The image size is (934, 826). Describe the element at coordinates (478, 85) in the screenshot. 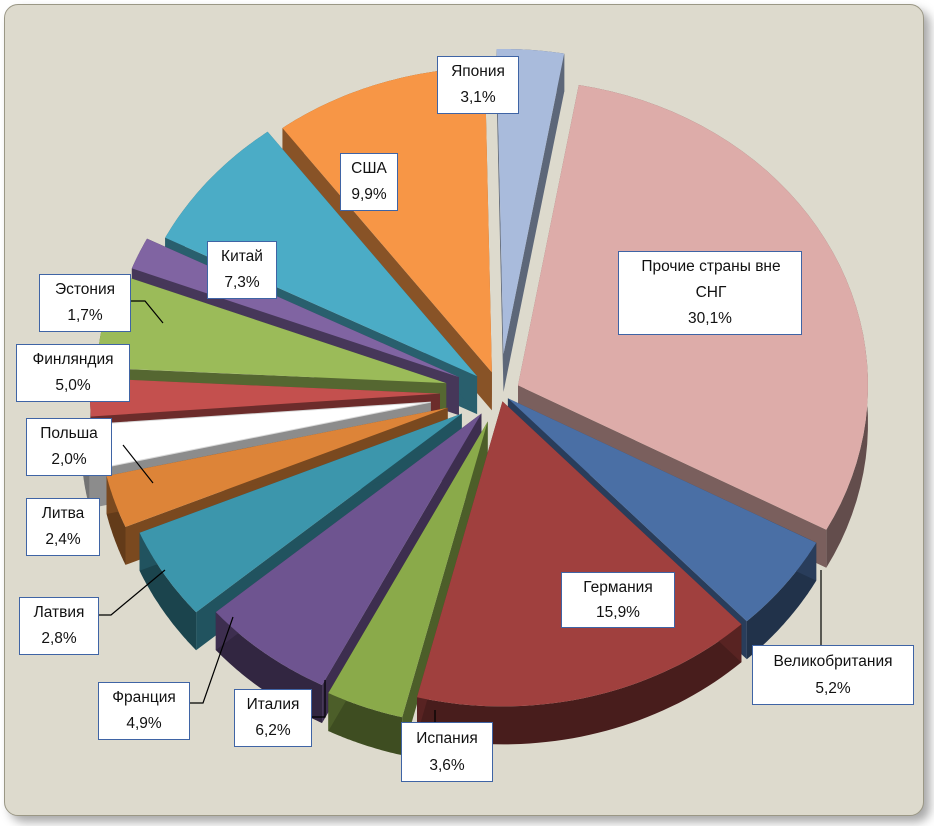

I see `label-japan: Япония 3,1%` at that location.